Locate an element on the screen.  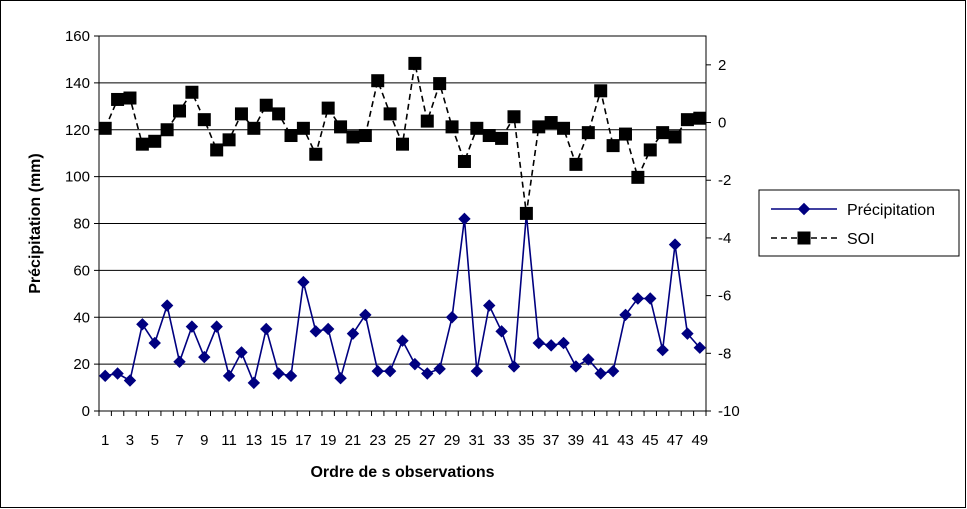
y-tick-label: 100 is located at coordinates (77, 177).